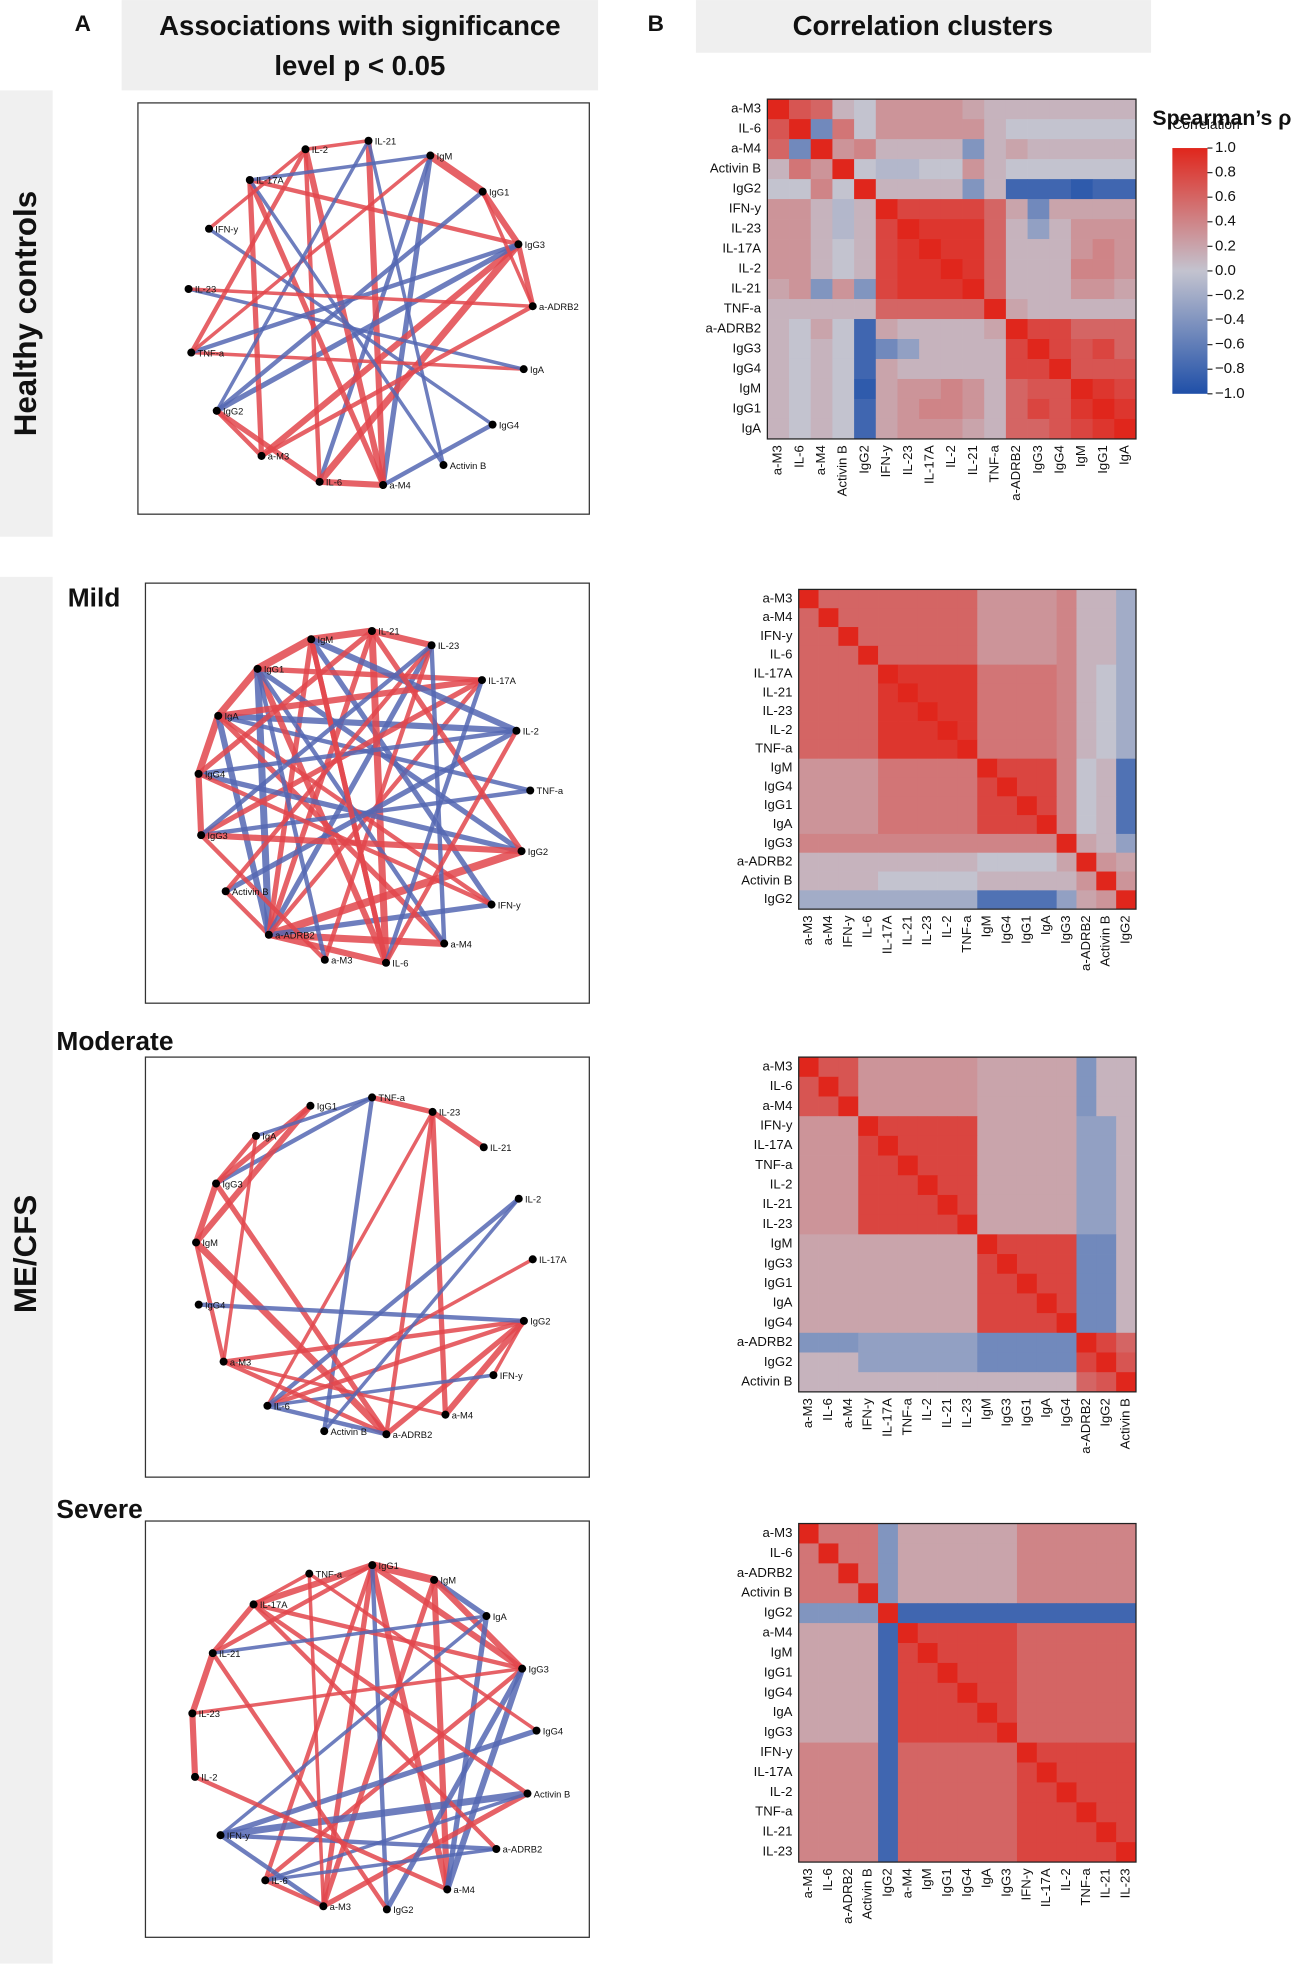 This screenshot has height=1970, width=1299. Describe the element at coordinates (320, 149) in the screenshot. I see `node-label: IL-2` at that location.